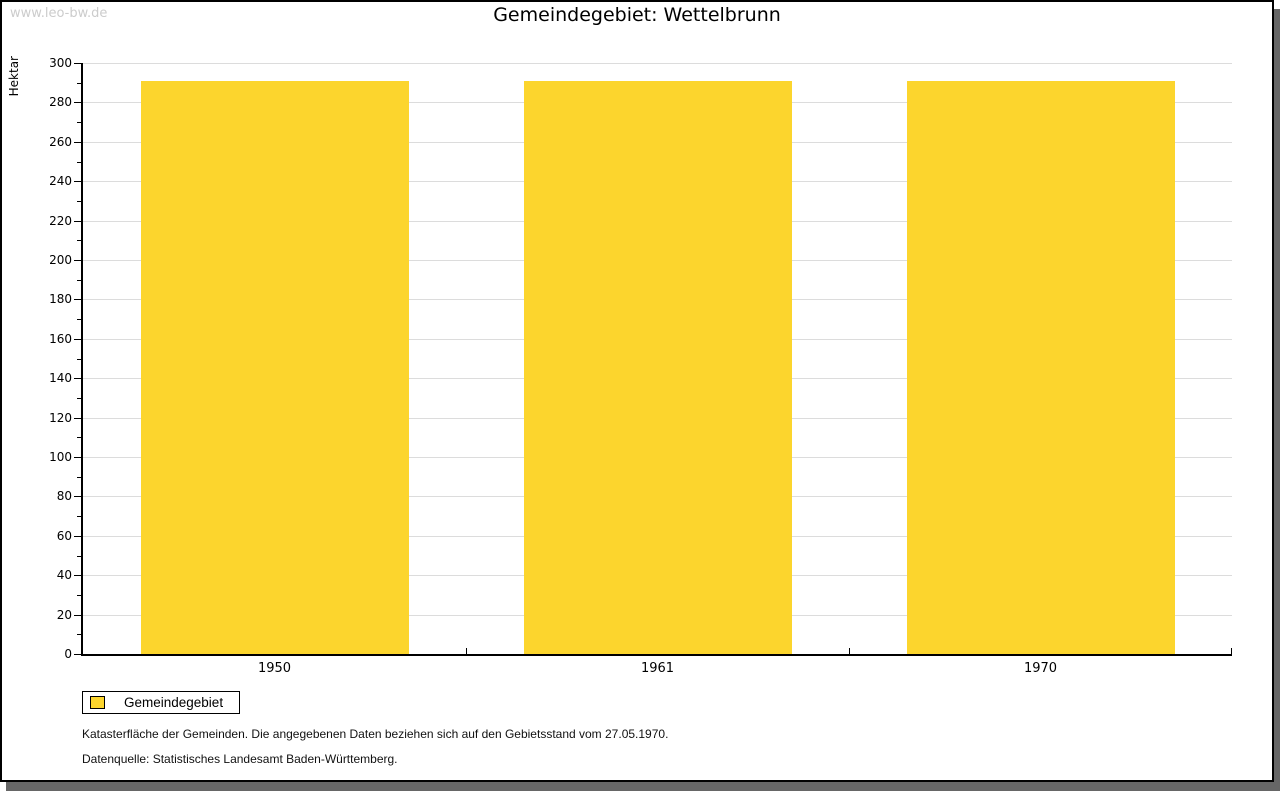  I want to click on y-tick-label: 200, so click(60, 260).